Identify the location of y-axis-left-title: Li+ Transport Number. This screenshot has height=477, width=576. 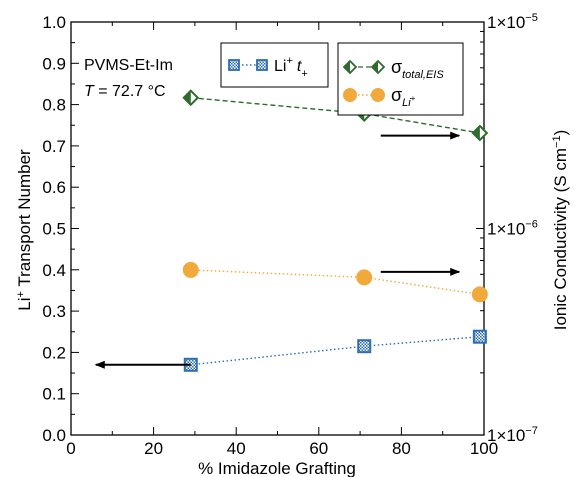
(24, 230).